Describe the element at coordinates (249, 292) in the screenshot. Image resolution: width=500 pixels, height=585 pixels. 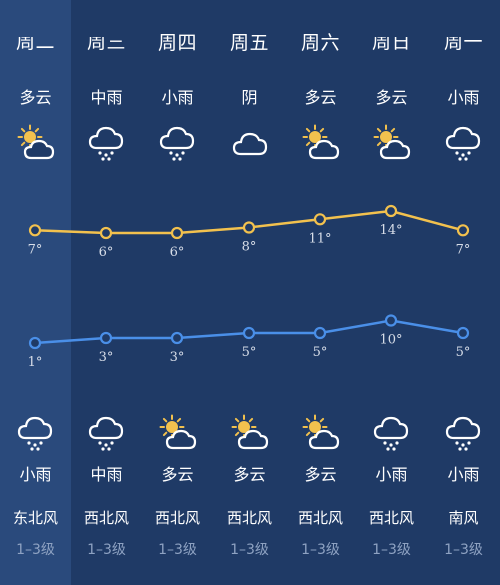
I see `forecast-day-column: 周五阴多云西北风 1–3级` at that location.